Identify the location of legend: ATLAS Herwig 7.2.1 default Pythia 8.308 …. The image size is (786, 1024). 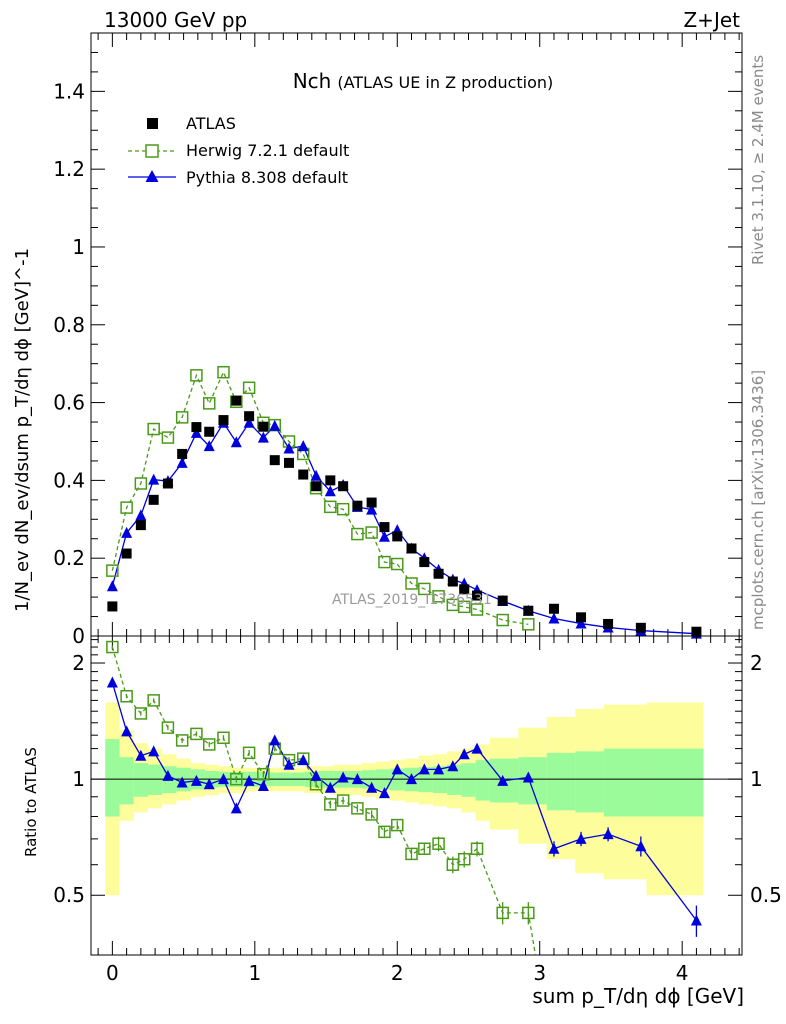
(238, 150).